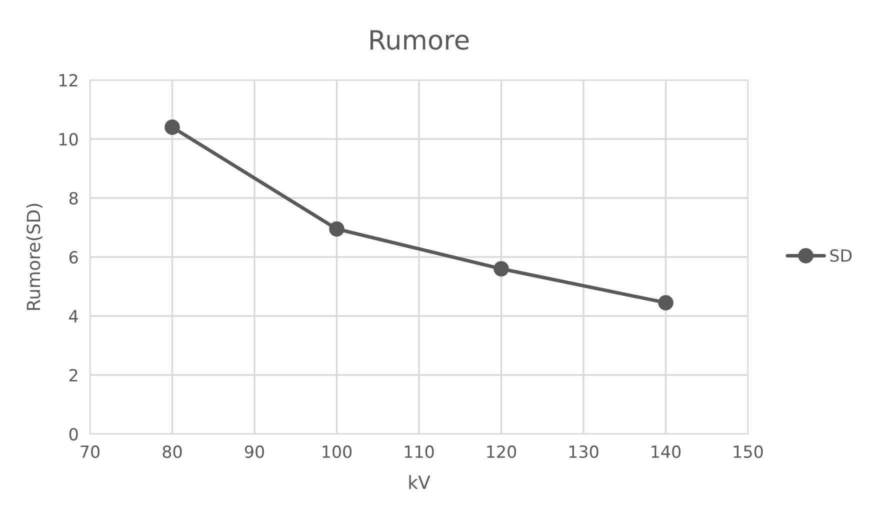  Describe the element at coordinates (337, 451) in the screenshot. I see `x-tick-label: 100` at that location.